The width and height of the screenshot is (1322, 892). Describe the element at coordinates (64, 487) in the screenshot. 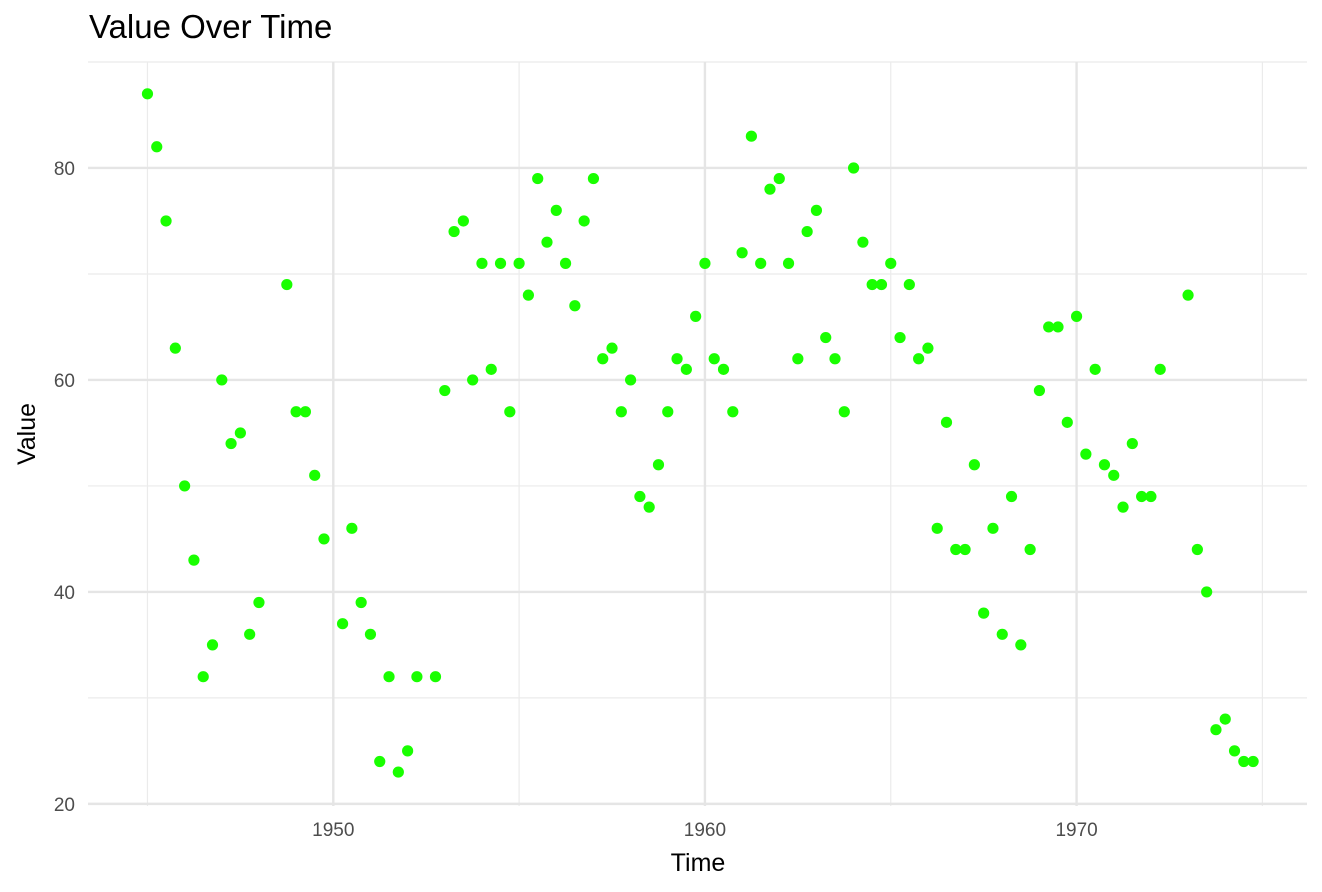

I see `y-axis-tick-labels: 20 40 60 80` at that location.